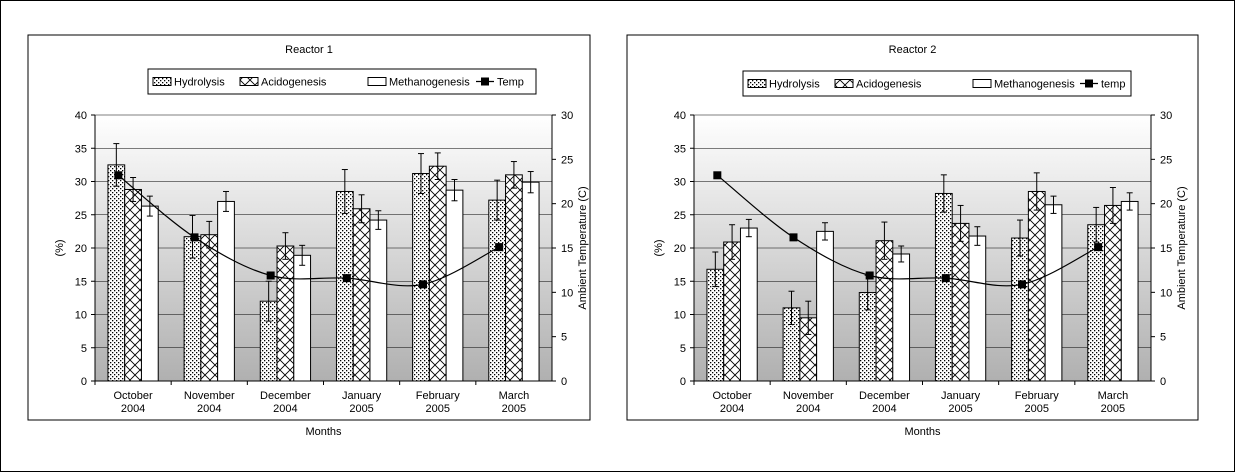  I want to click on y-tick-label: 0, so click(683, 382).